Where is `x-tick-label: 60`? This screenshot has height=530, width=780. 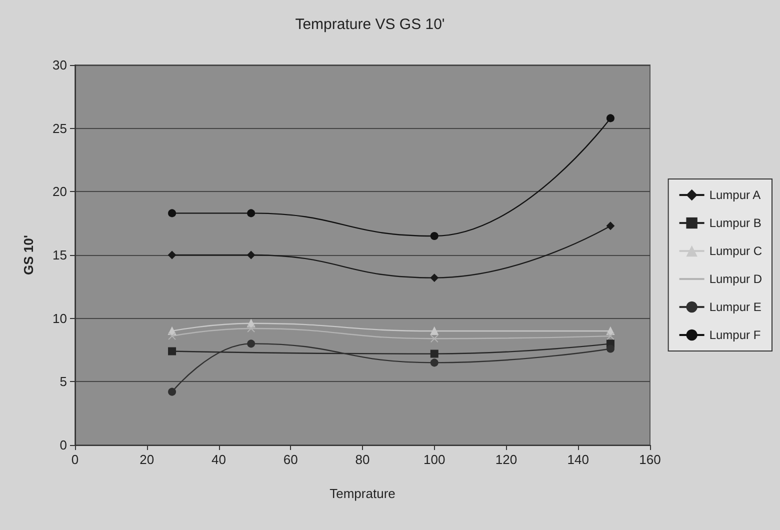
x-tick-label: 60 is located at coordinates (290, 459).